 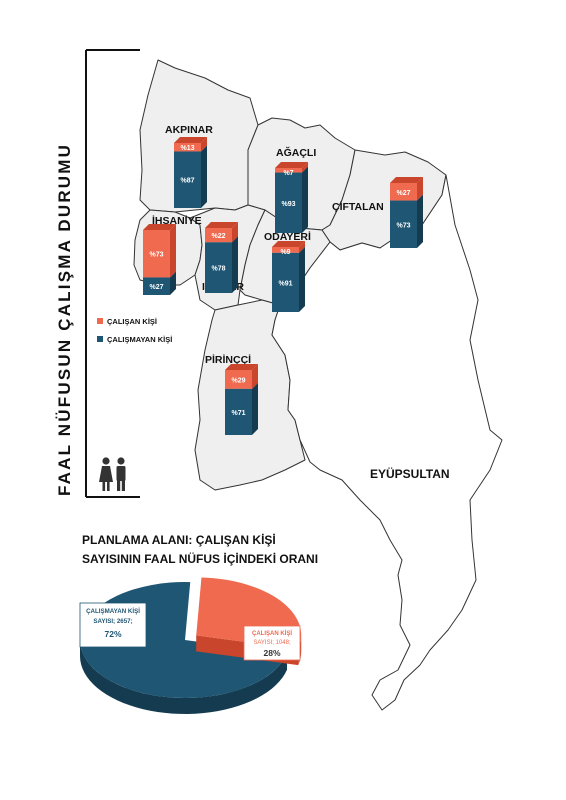 I want to click on bar-label-working: %29, so click(x=238, y=380).